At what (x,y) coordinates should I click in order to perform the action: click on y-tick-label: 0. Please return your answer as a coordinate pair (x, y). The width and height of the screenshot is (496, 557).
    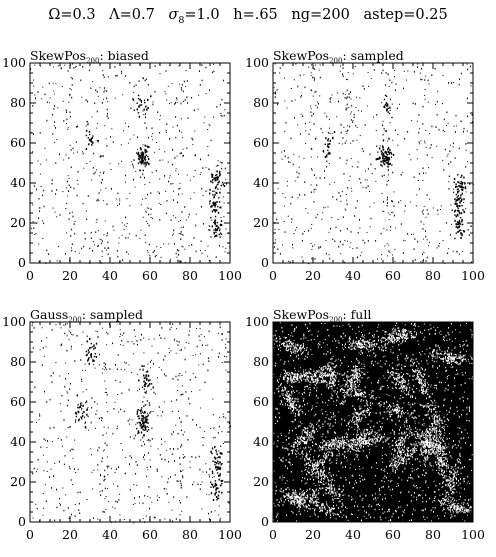
    Looking at the image, I should click on (265, 262).